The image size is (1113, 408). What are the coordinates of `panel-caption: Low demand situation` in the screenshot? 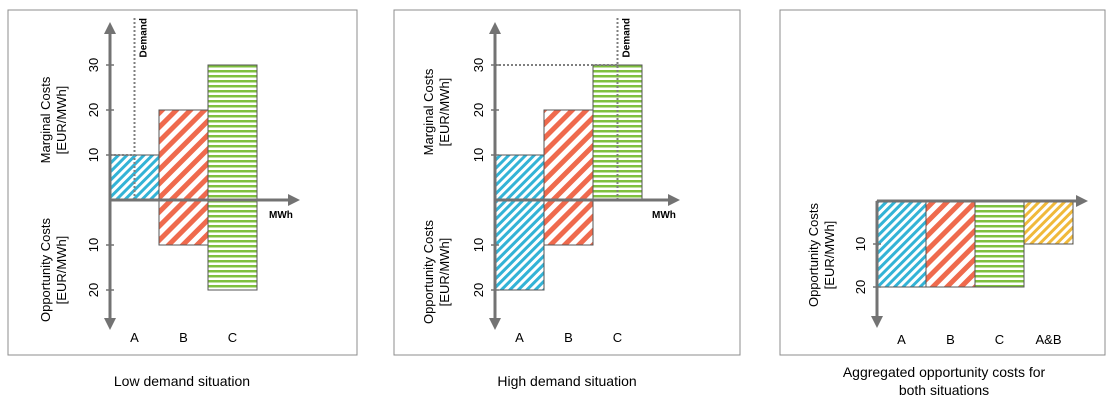 It's located at (182, 381).